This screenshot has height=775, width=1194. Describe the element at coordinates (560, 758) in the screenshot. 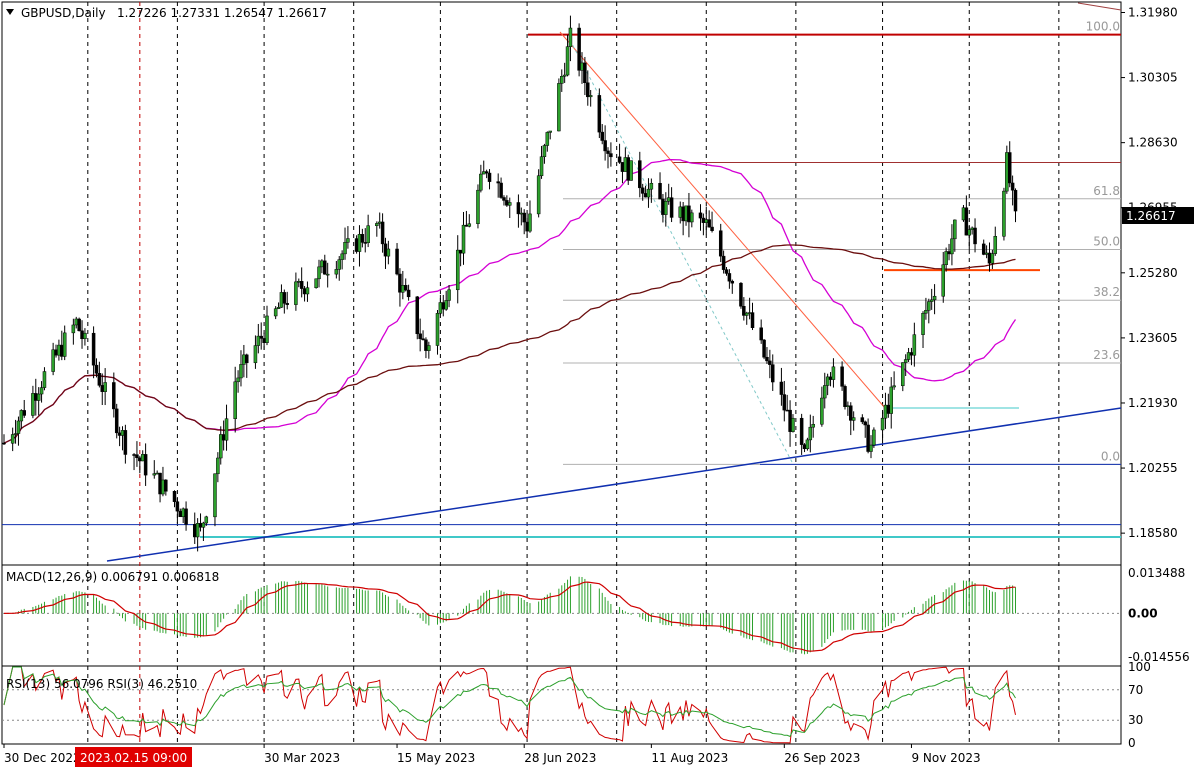

I see `time-tick-label: 28 Jun 2023` at that location.